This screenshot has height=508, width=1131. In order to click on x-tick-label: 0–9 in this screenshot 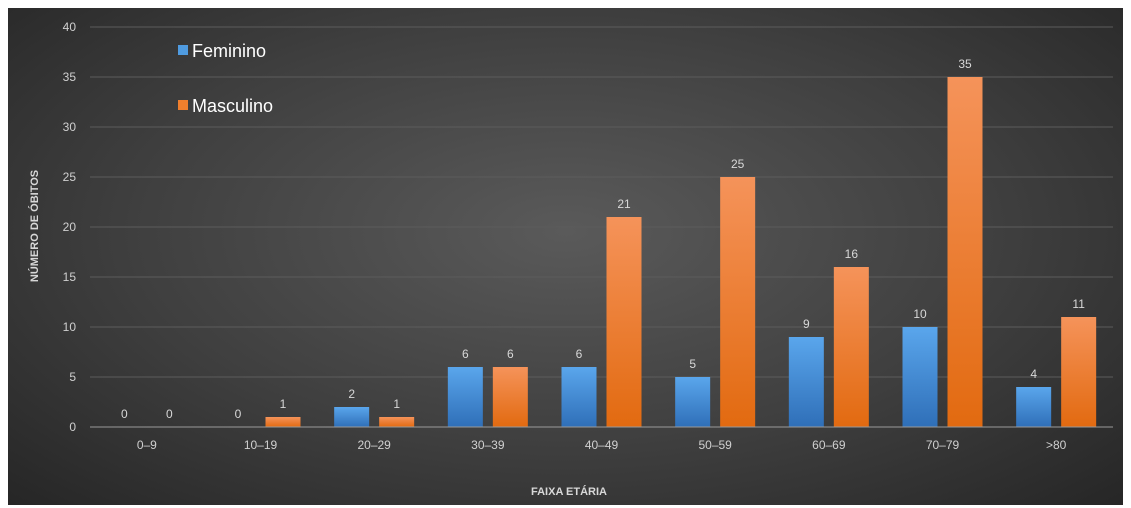, I will do `click(147, 445)`.